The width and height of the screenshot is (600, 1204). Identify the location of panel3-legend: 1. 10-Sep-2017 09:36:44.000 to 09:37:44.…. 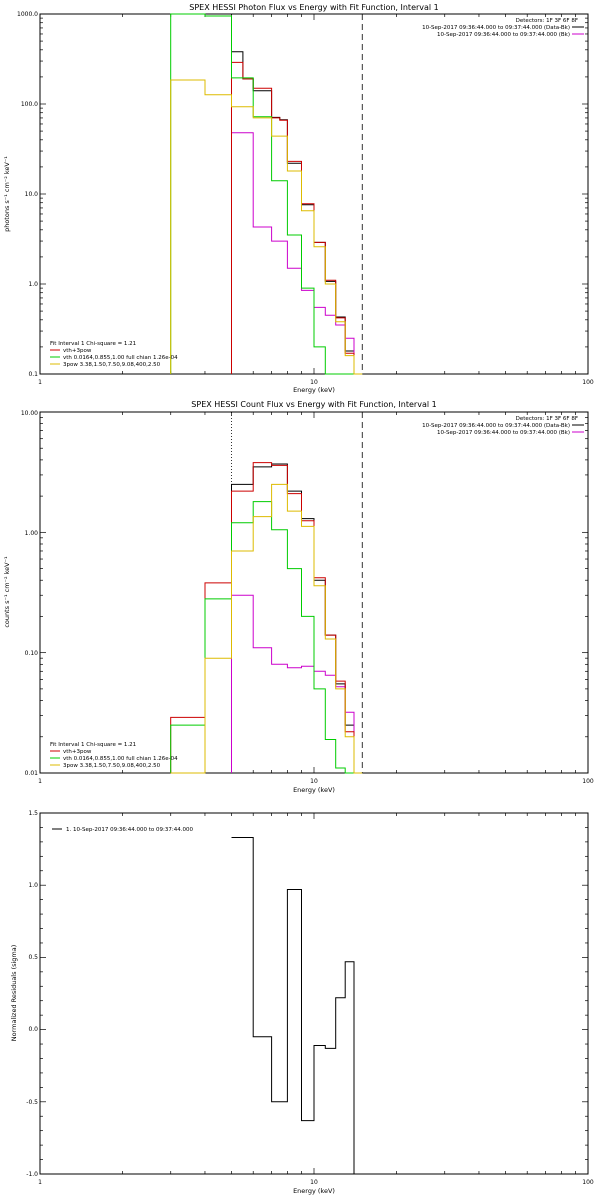
(122, 830).